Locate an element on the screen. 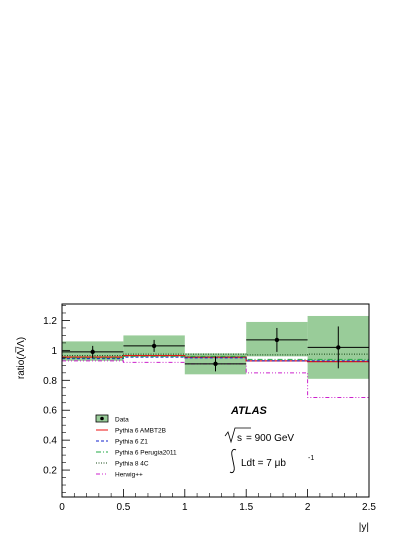  energy-annotation: s = 900 GeV is located at coordinates (259, 435).